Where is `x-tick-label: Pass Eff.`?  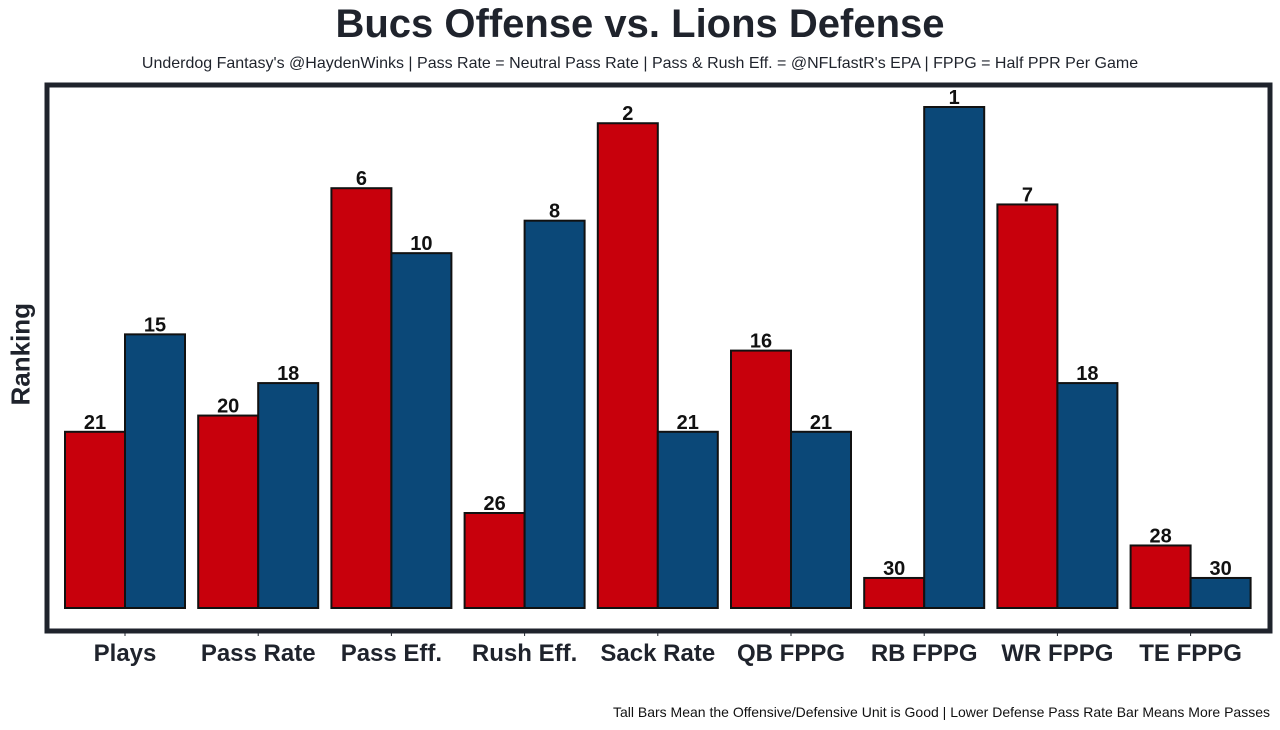
x-tick-label: Pass Eff. is located at coordinates (391, 653).